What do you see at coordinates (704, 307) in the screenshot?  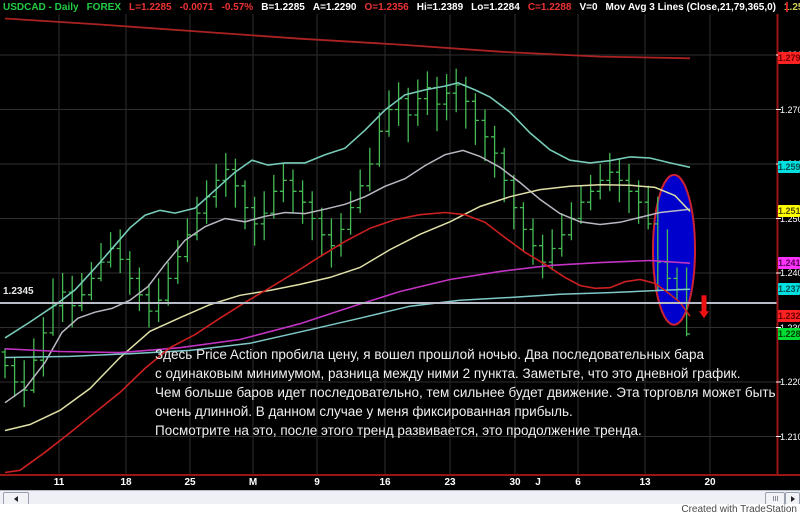 I see `down-arrow-icon` at bounding box center [704, 307].